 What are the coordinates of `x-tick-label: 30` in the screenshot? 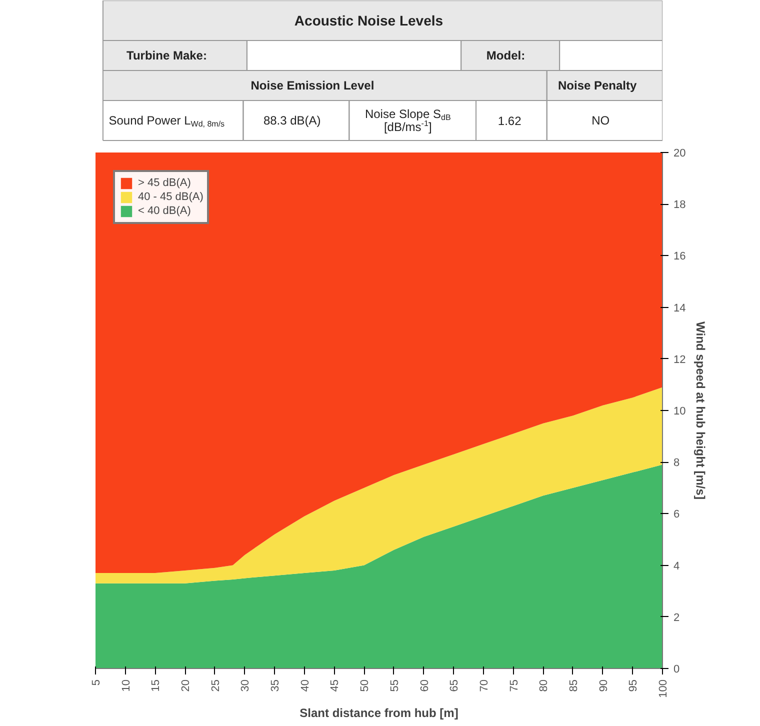 It's located at (246, 685).